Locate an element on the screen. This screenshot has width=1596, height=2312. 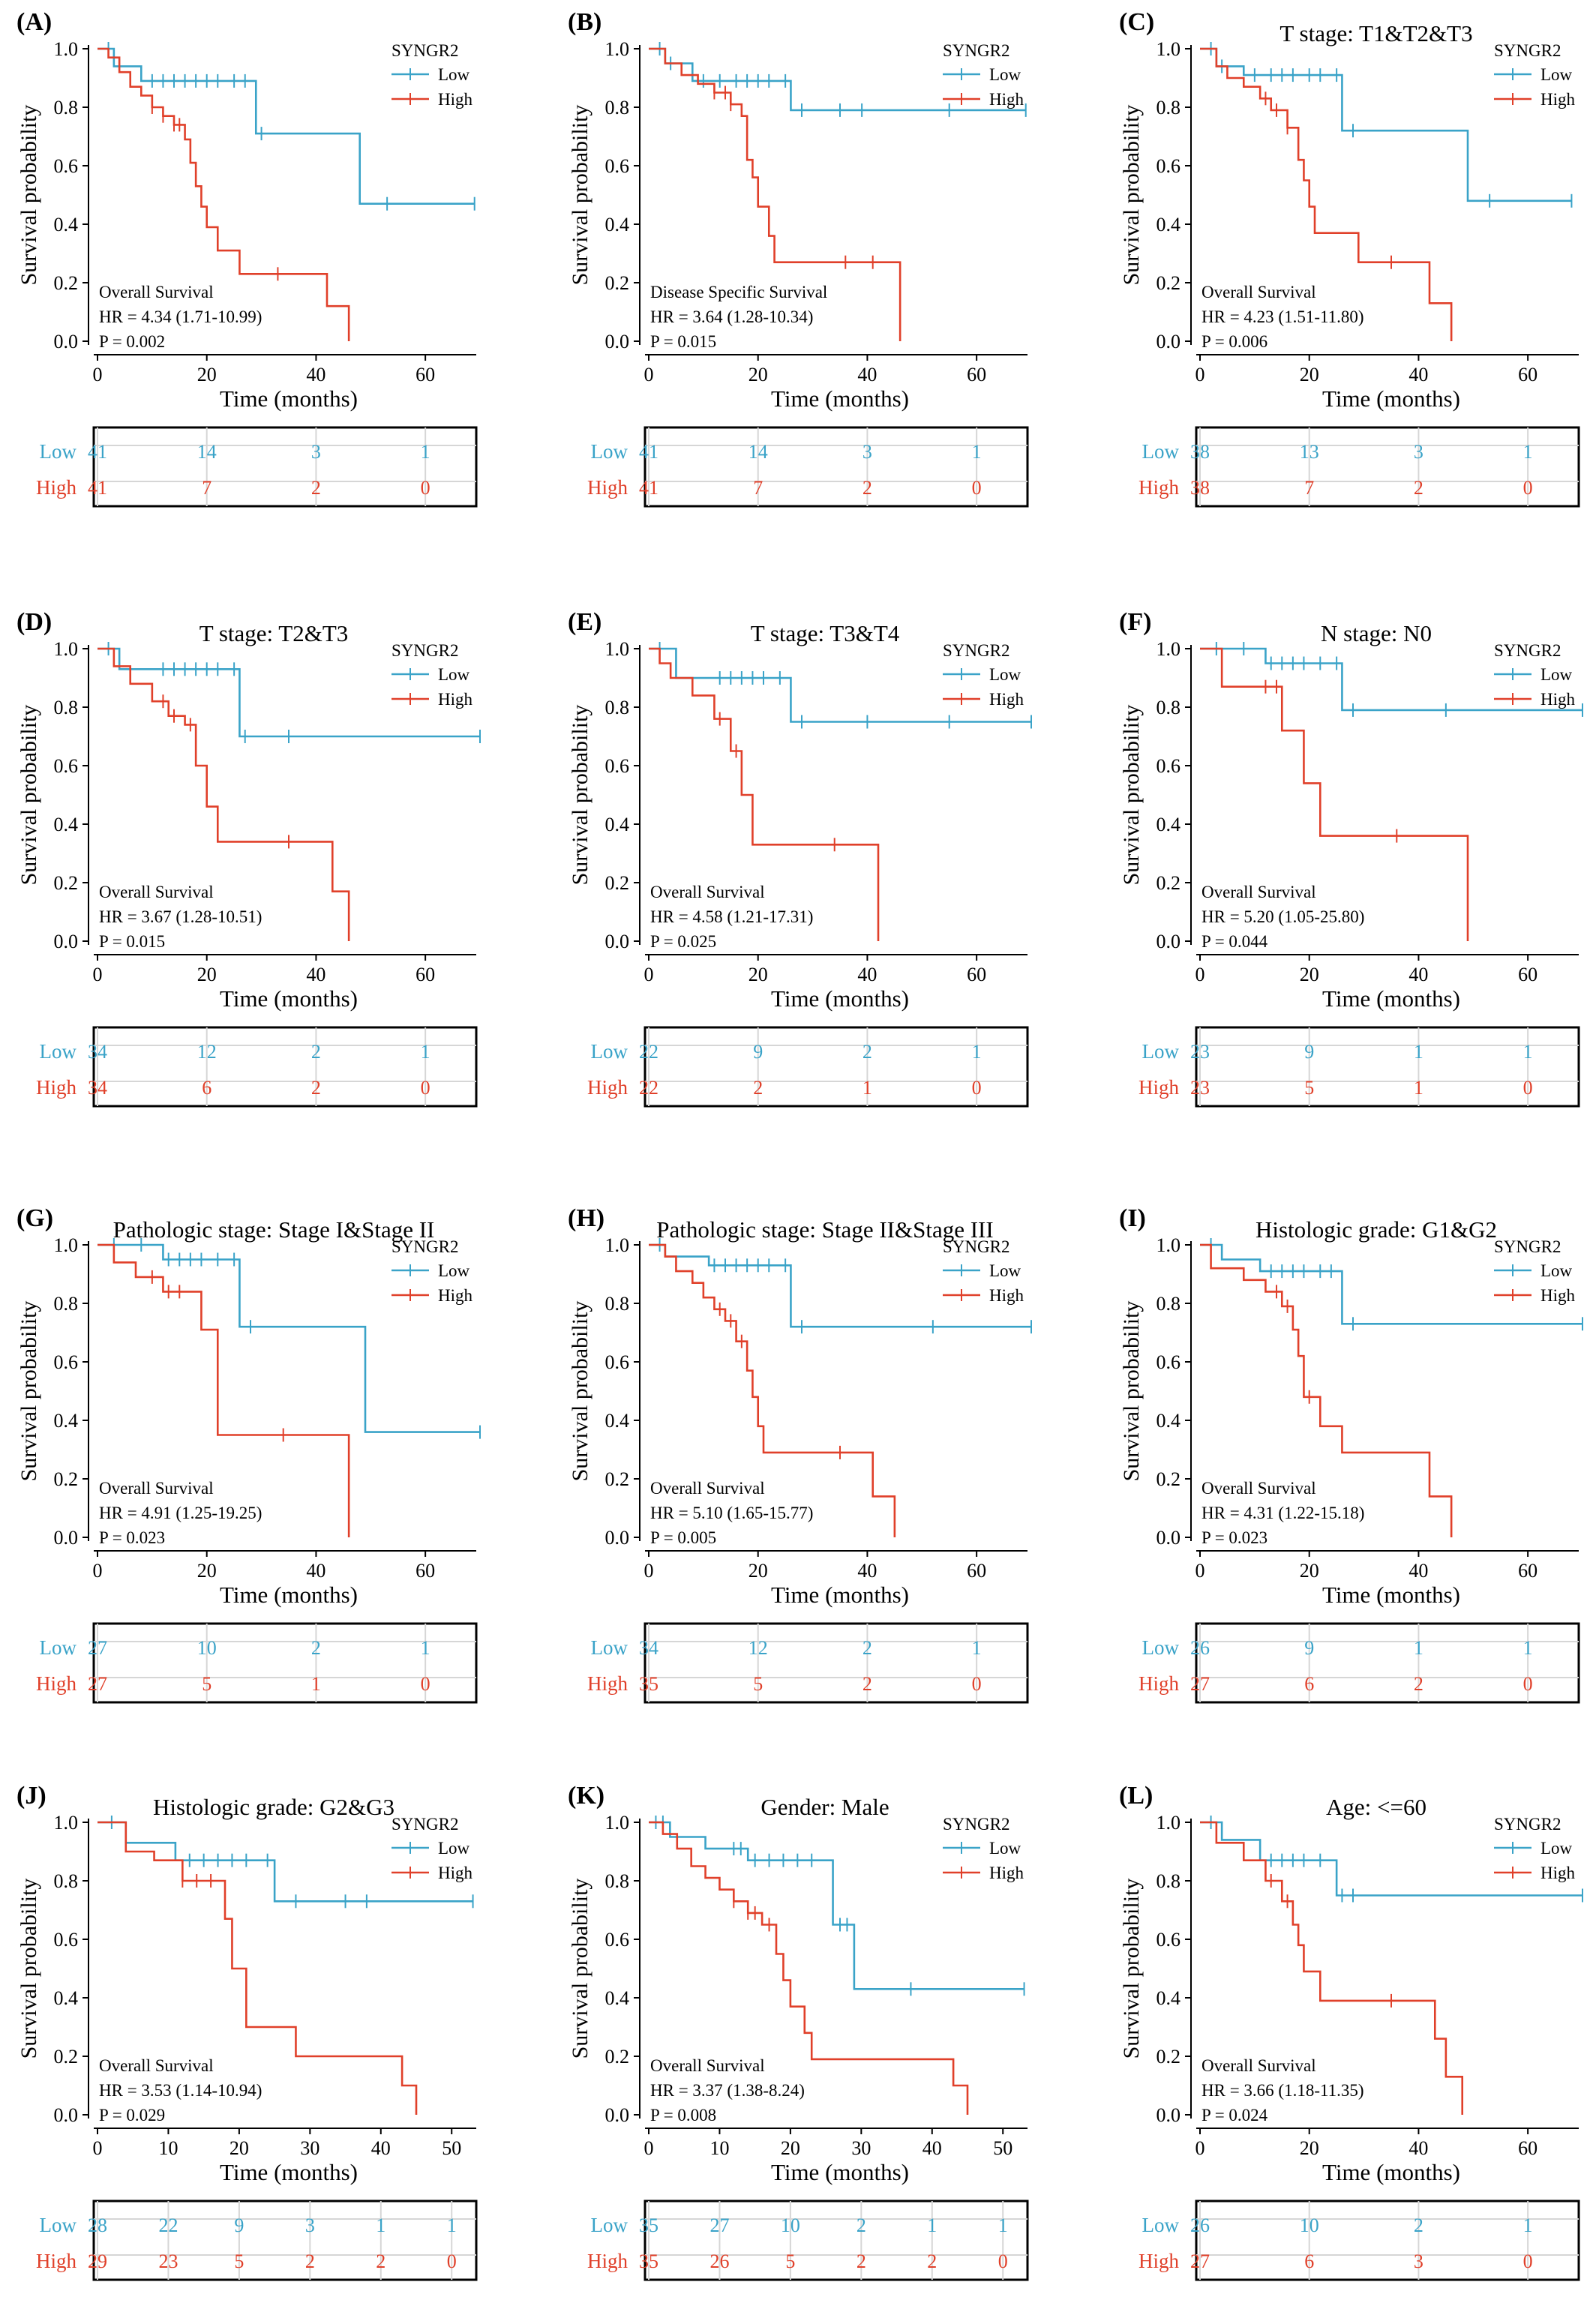
risk-count-high: 41 is located at coordinates (648, 488).